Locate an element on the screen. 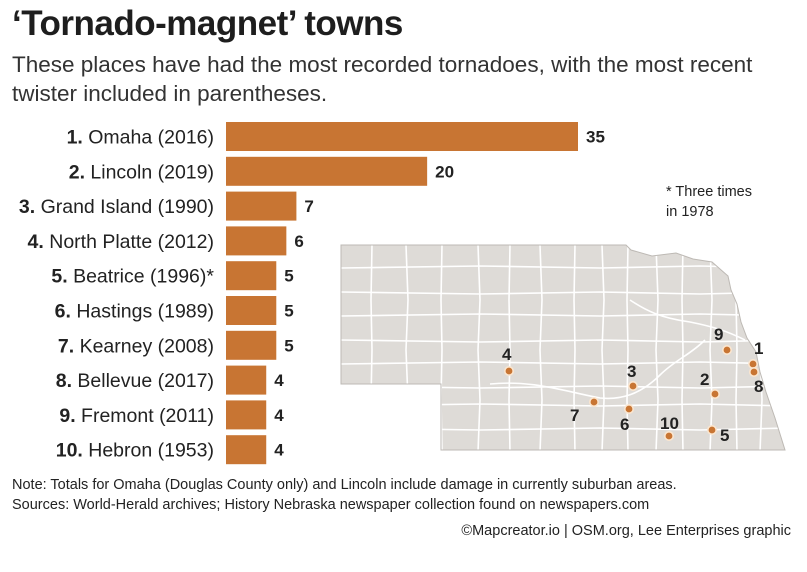 The height and width of the screenshot is (572, 807). town-label: Kearney (2008) is located at coordinates (147, 346).